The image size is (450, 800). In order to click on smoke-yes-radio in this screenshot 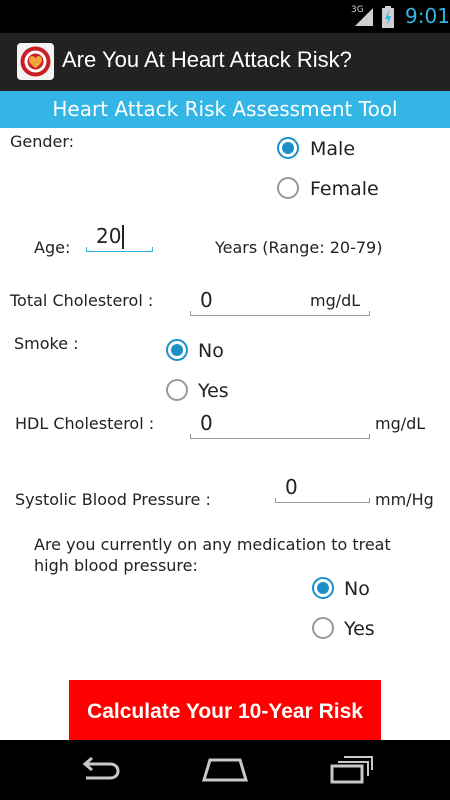, I will do `click(177, 390)`.